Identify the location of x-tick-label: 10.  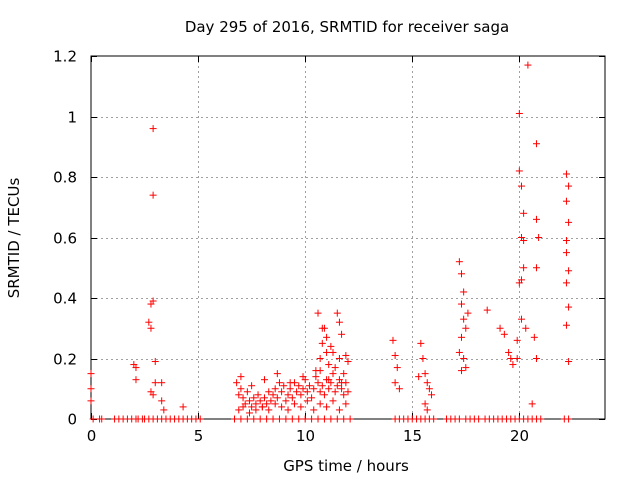
(305, 436).